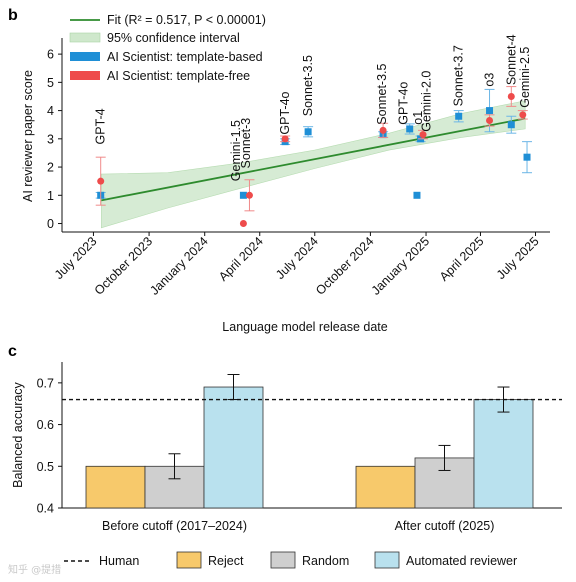 Image resolution: width=576 pixels, height=582 pixels. Describe the element at coordinates (185, 57) in the screenshot. I see `legend-template-based-label: AI Scientist: template-based` at that location.